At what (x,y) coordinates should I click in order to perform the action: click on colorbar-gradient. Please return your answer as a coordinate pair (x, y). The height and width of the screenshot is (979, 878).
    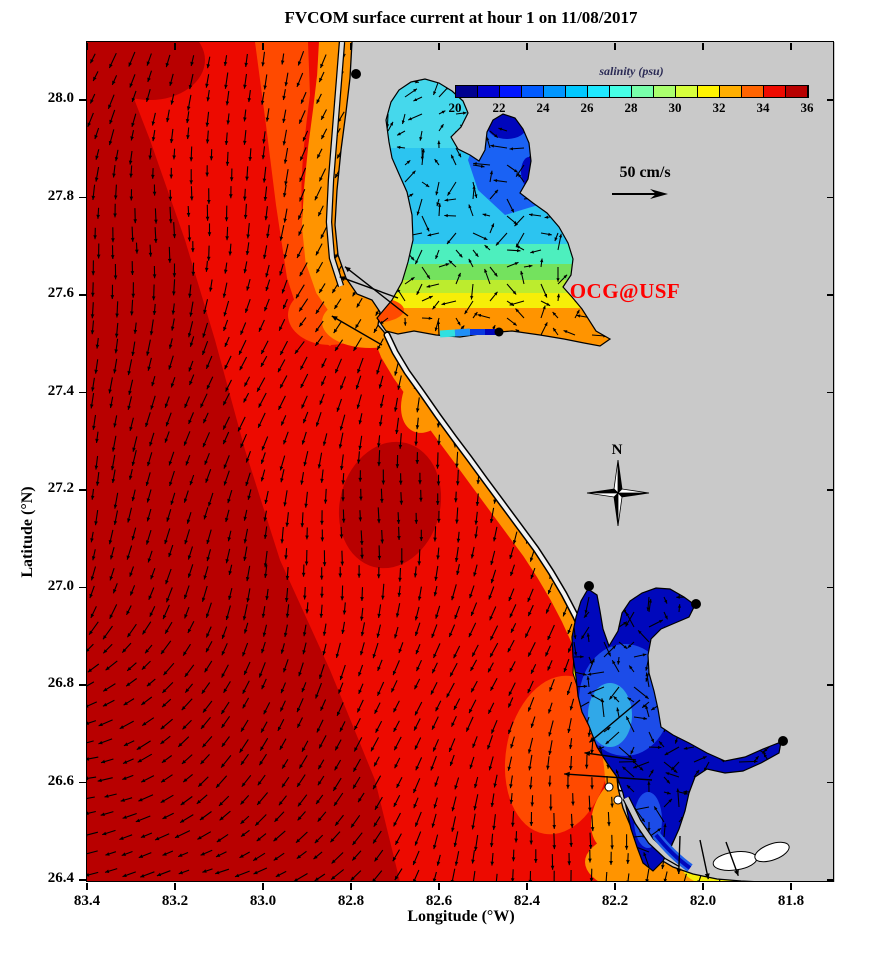
    Looking at the image, I should click on (632, 91).